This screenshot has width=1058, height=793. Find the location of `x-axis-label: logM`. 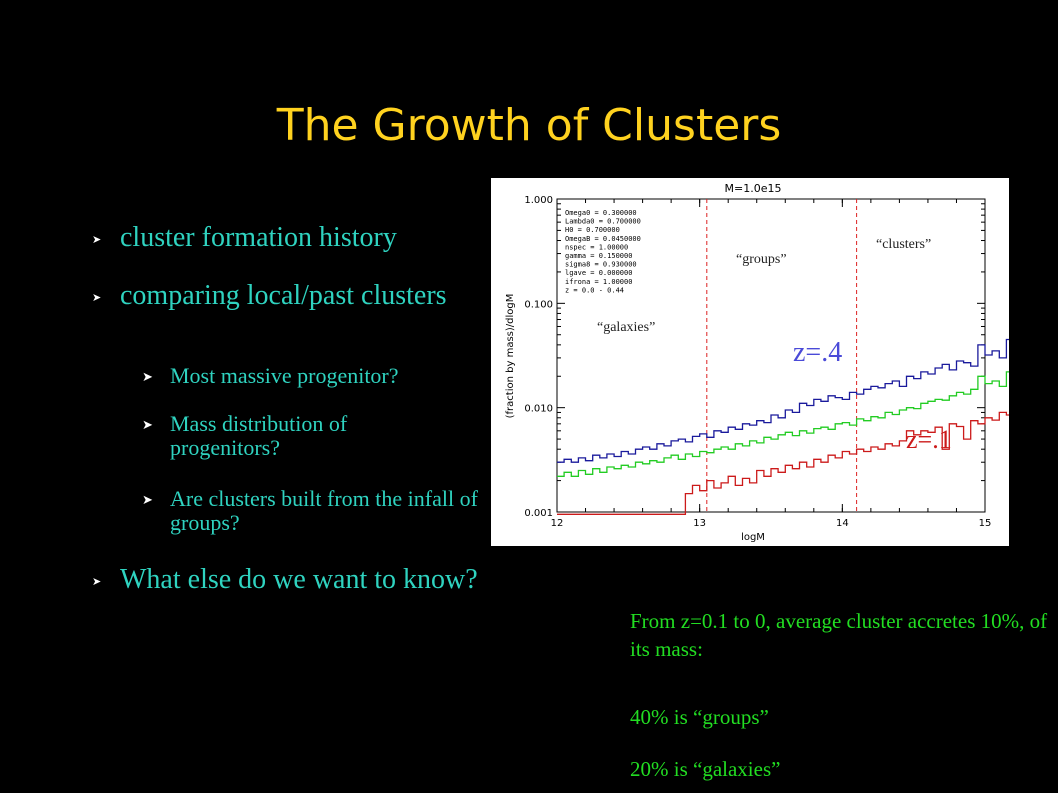

x-axis-label: logM is located at coordinates (753, 537).